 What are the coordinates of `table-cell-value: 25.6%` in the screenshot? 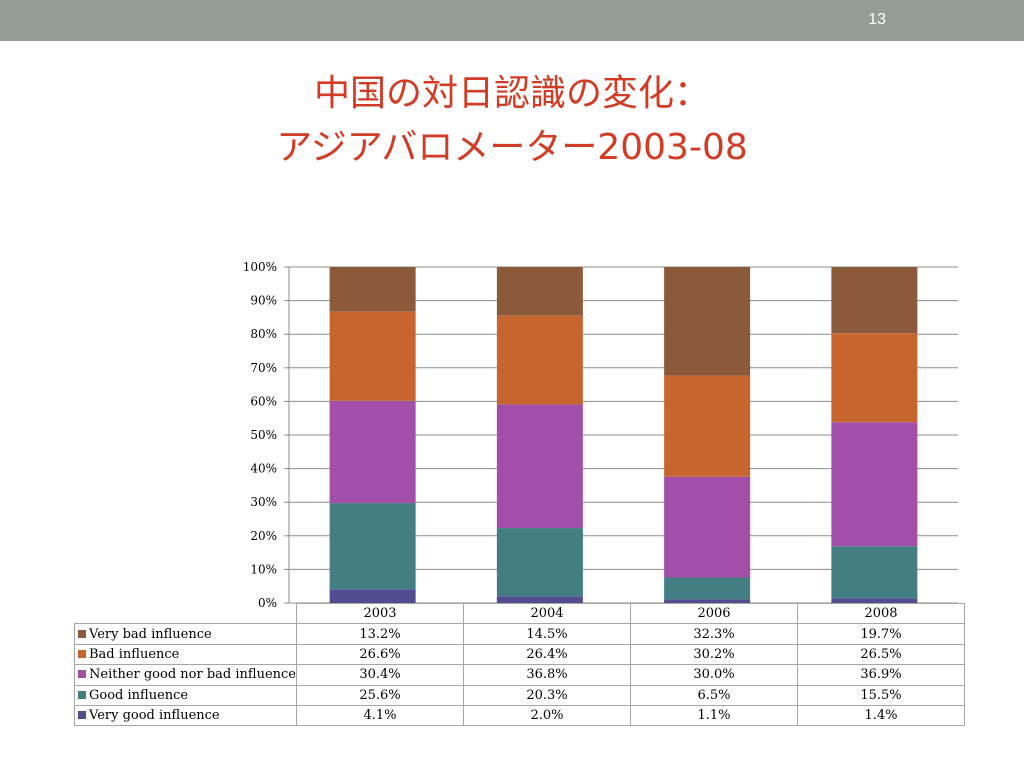 It's located at (379, 695).